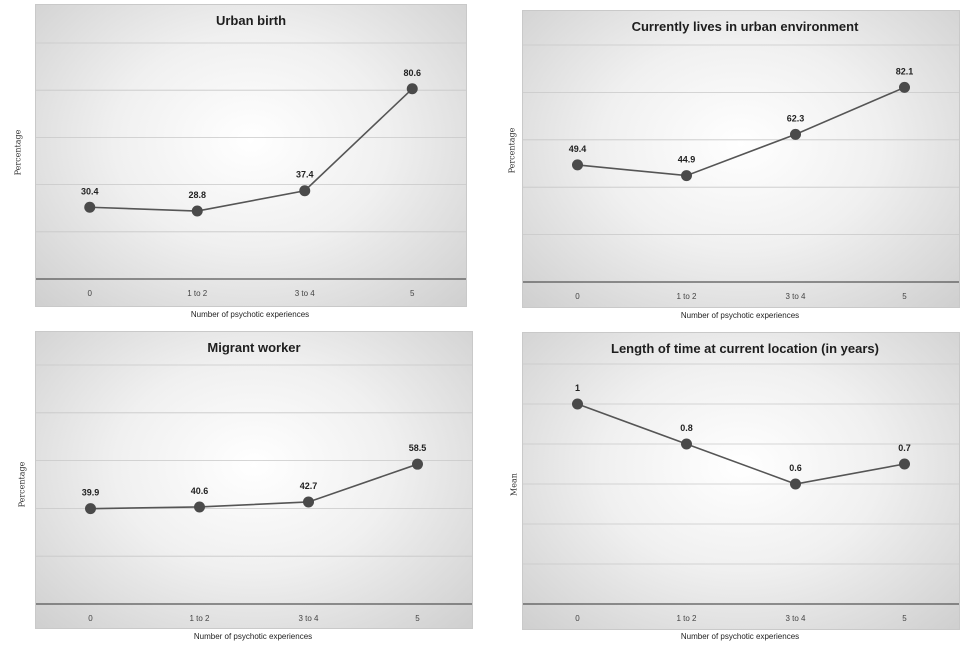 Image resolution: width=960 pixels, height=646 pixels. I want to click on data-label: 1, so click(577, 388).